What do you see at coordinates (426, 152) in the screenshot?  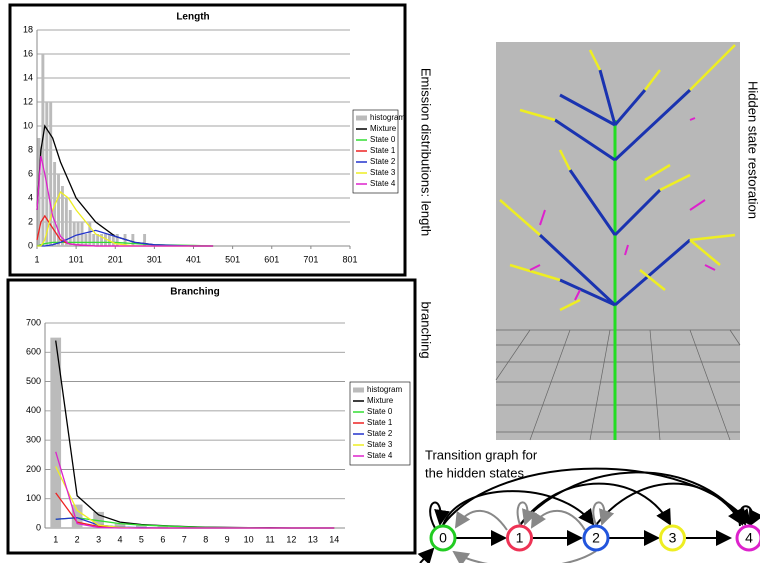 I see `side-label: Emission distributions: length` at bounding box center [426, 152].